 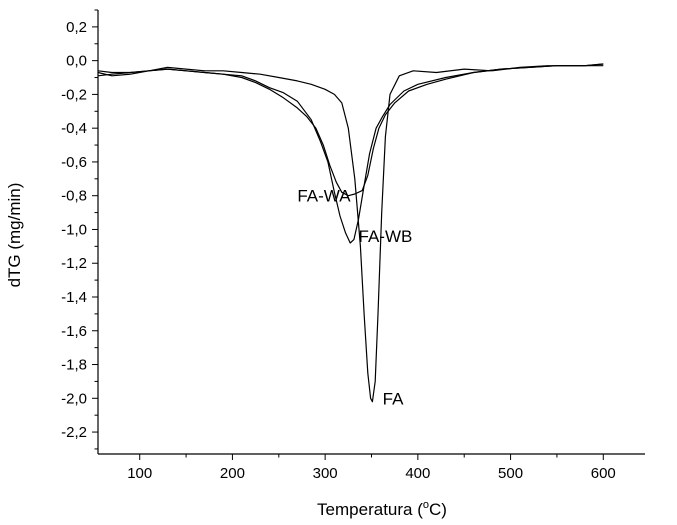 I want to click on x-tick-label: 300, so click(x=325, y=473).